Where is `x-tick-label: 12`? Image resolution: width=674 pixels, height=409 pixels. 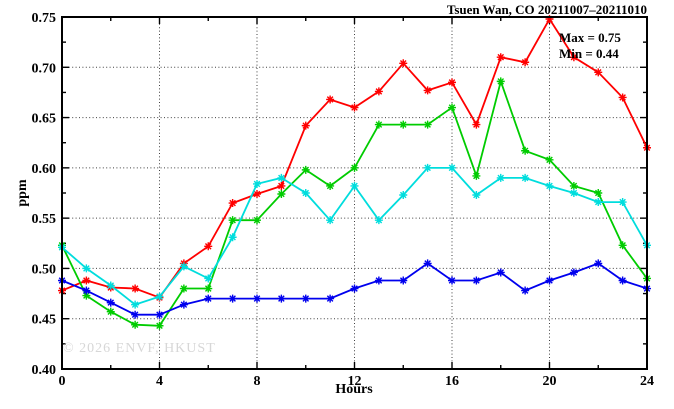 x-tick-label: 12 is located at coordinates (355, 381).